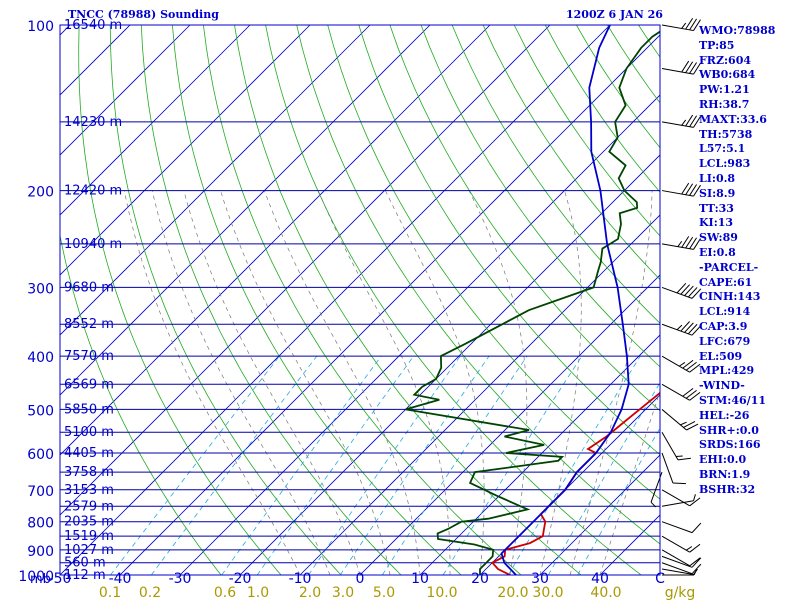 The height and width of the screenshot is (600, 800). Describe the element at coordinates (40, 411) in the screenshot. I see `pressure-tick-label: 500` at that location.